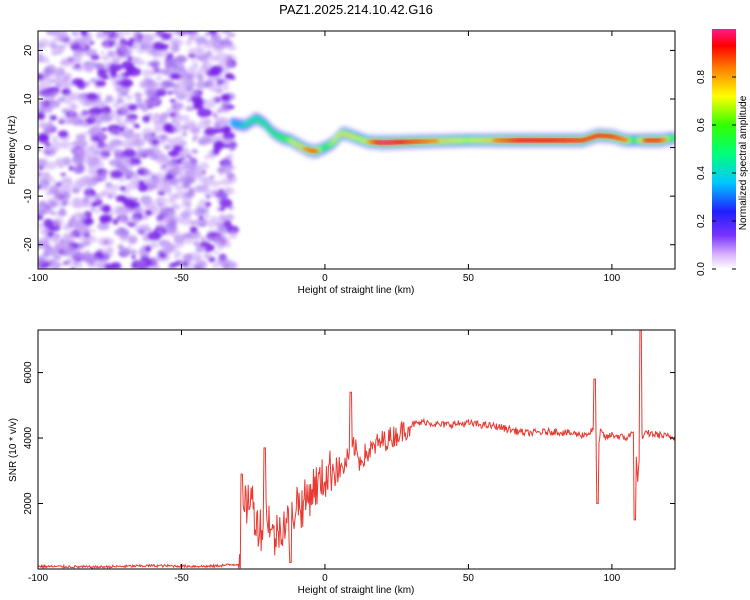 This screenshot has height=600, width=750. I want to click on colorbar-tick-label: 0.8, so click(701, 77).